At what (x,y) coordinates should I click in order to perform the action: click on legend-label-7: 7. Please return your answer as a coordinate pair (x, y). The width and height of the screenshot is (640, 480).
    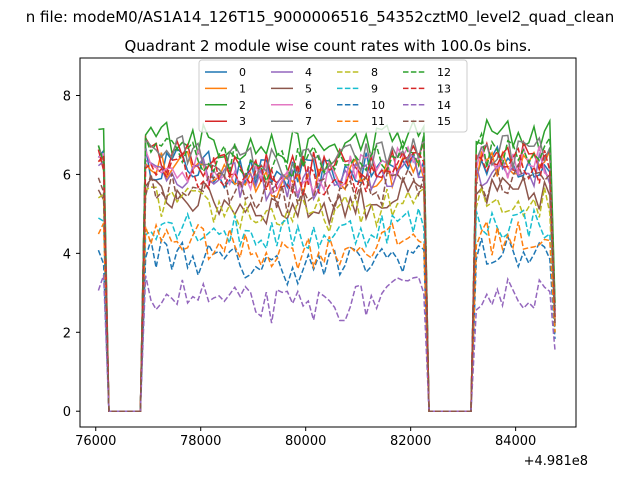
    Looking at the image, I should click on (308, 121).